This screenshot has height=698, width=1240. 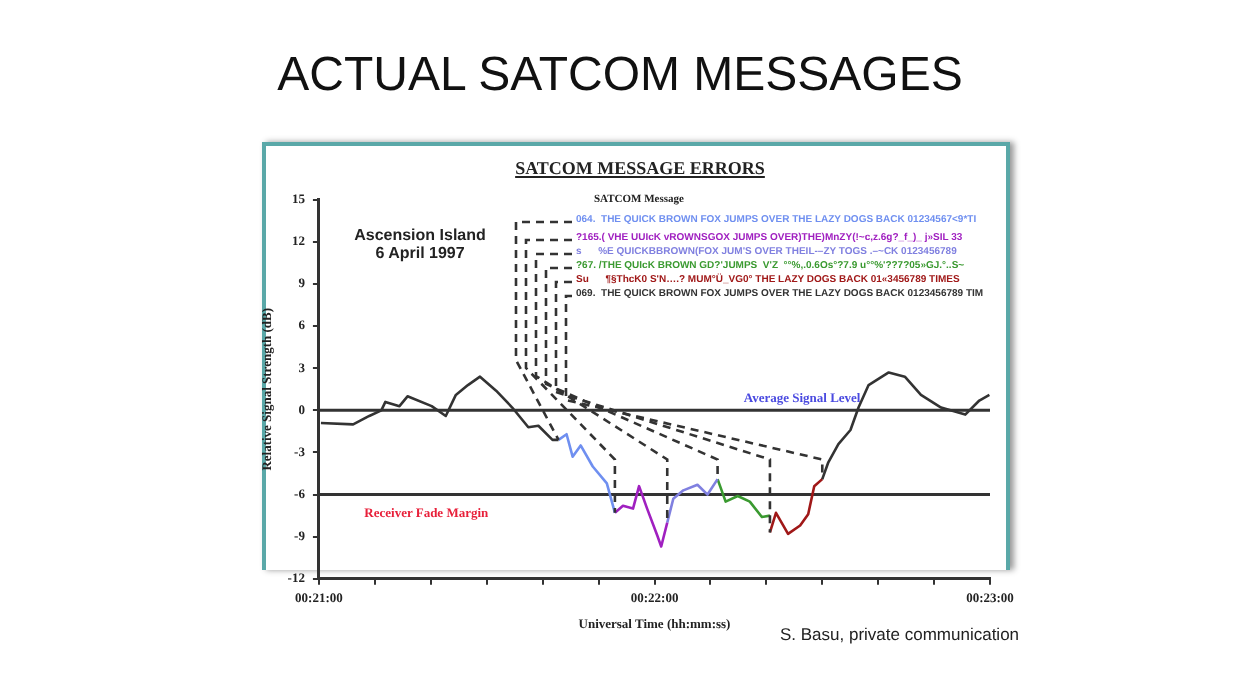 What do you see at coordinates (420, 244) in the screenshot?
I see `annotation: Ascension Island 6 April 1997` at bounding box center [420, 244].